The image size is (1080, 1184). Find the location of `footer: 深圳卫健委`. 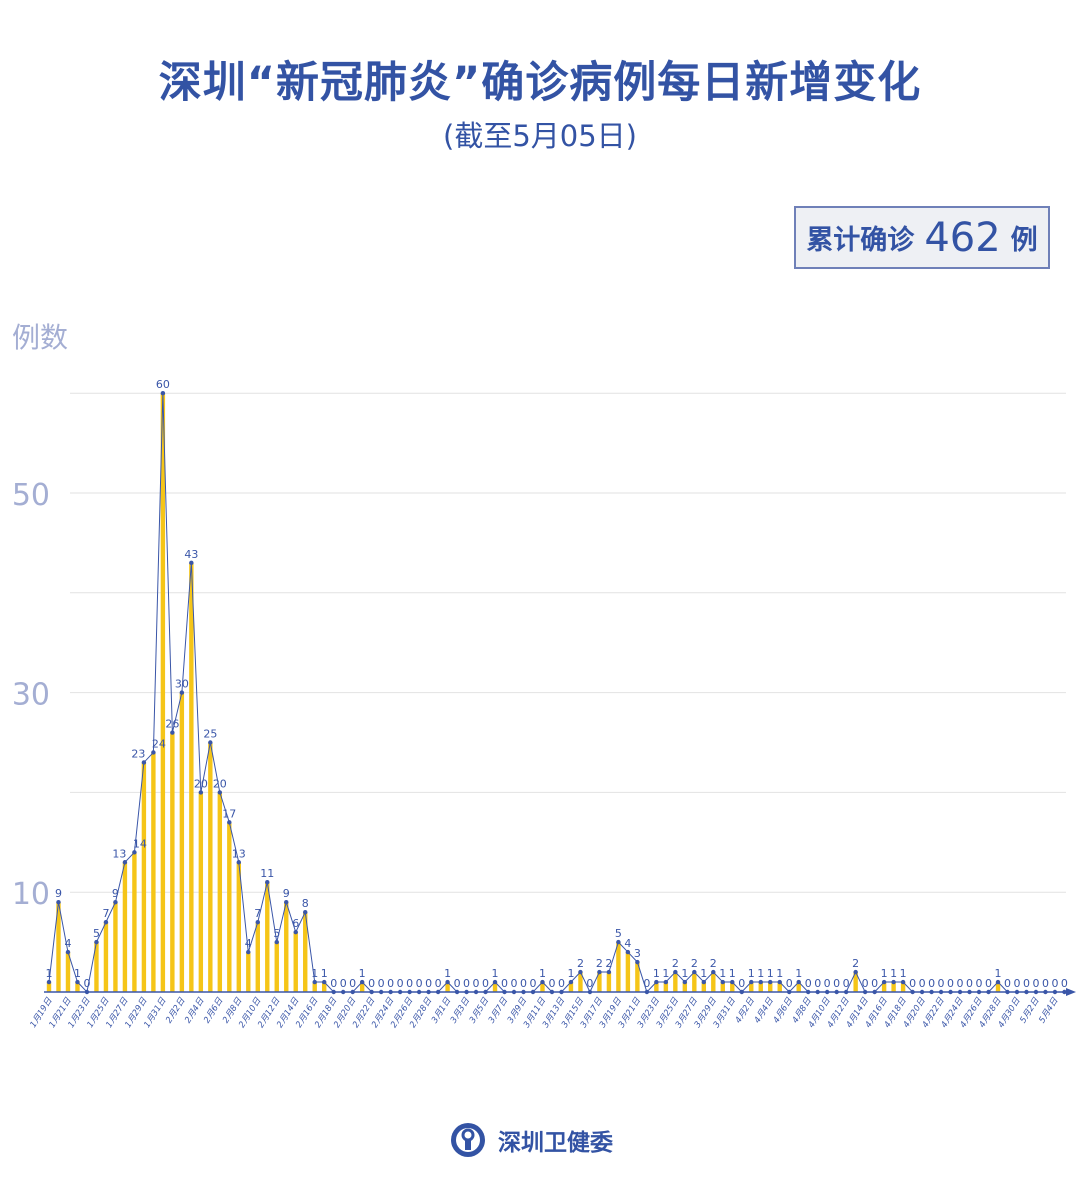

footer: 深圳卫健委 is located at coordinates (531, 1140).